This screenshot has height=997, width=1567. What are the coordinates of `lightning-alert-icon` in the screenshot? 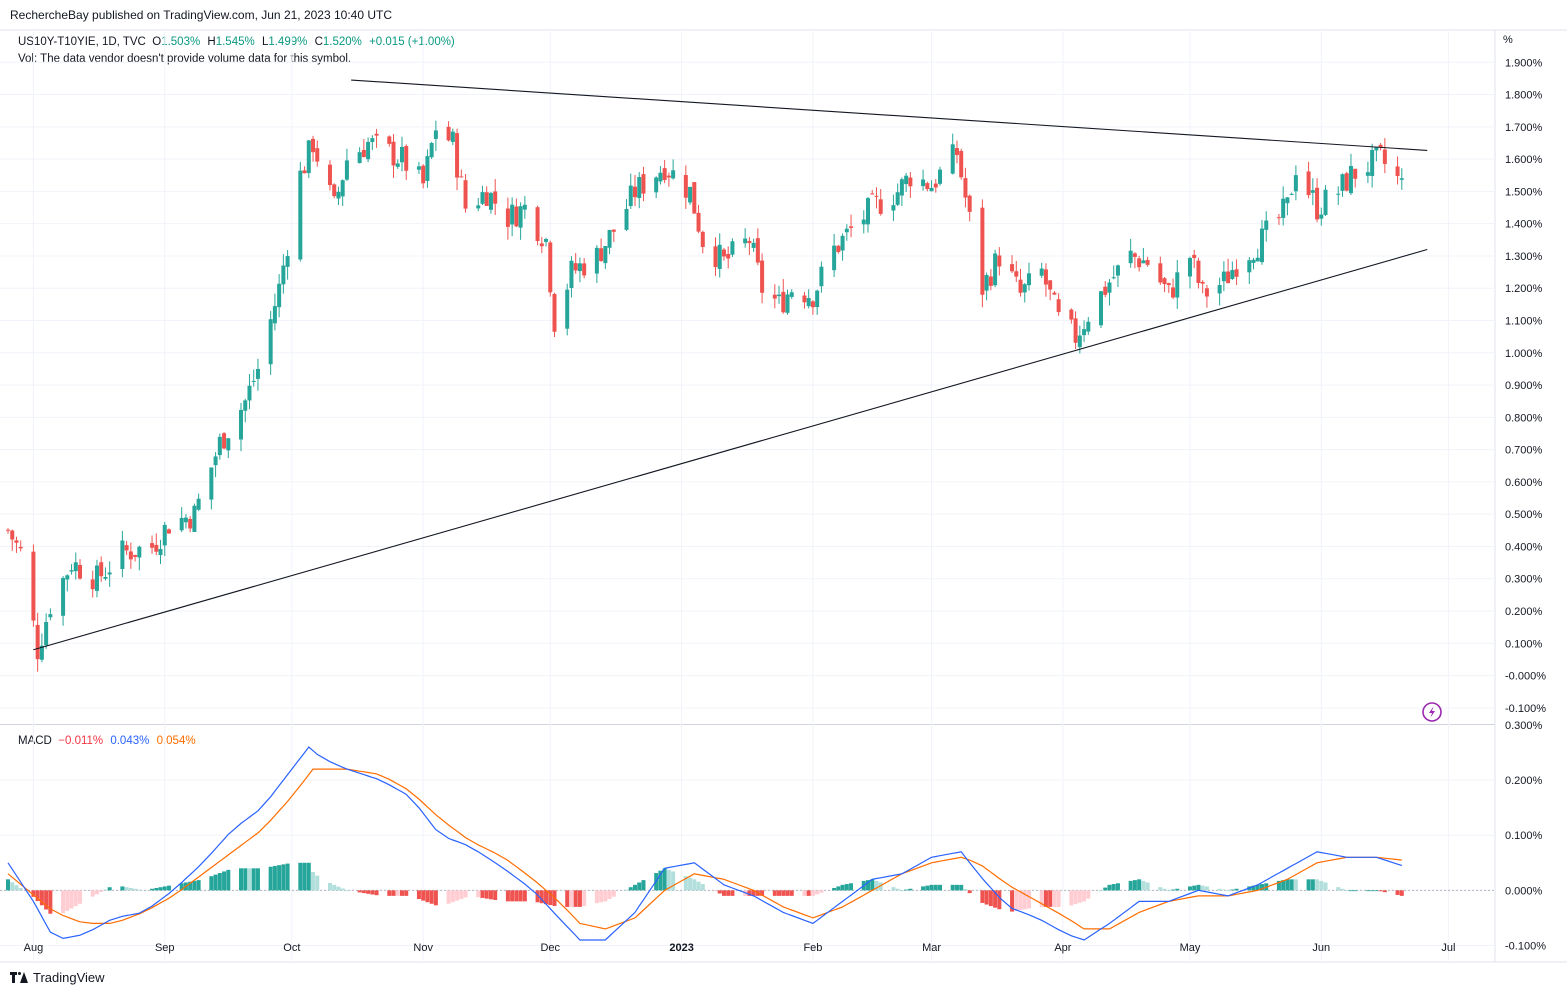 It's located at (1432, 712).